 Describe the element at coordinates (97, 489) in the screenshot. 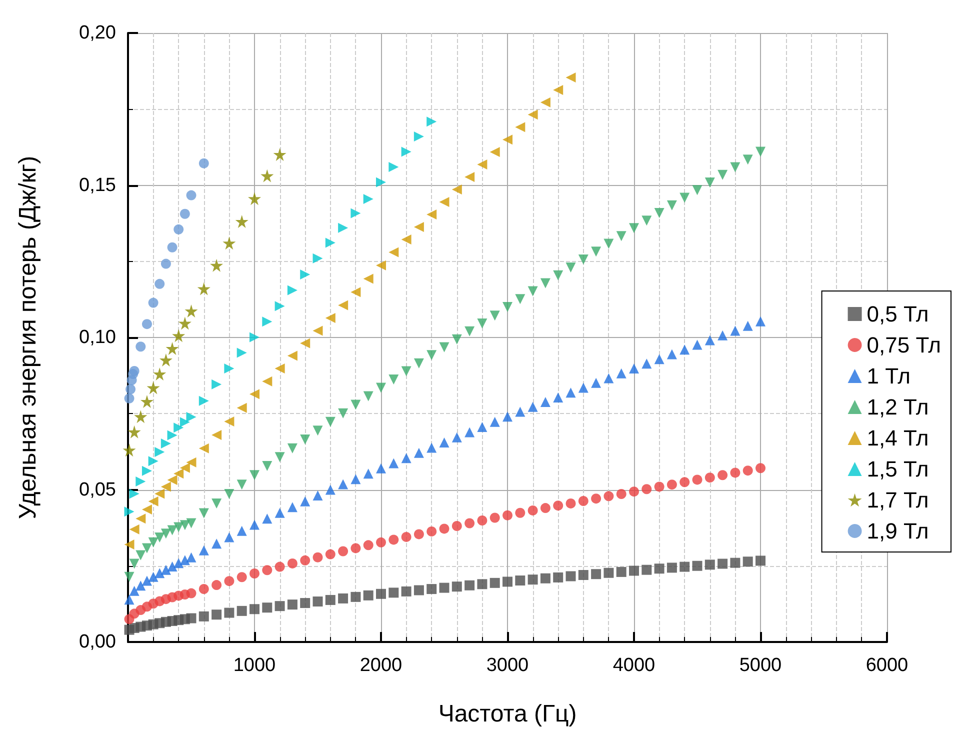

I see `y-tick-label: 0,05` at that location.